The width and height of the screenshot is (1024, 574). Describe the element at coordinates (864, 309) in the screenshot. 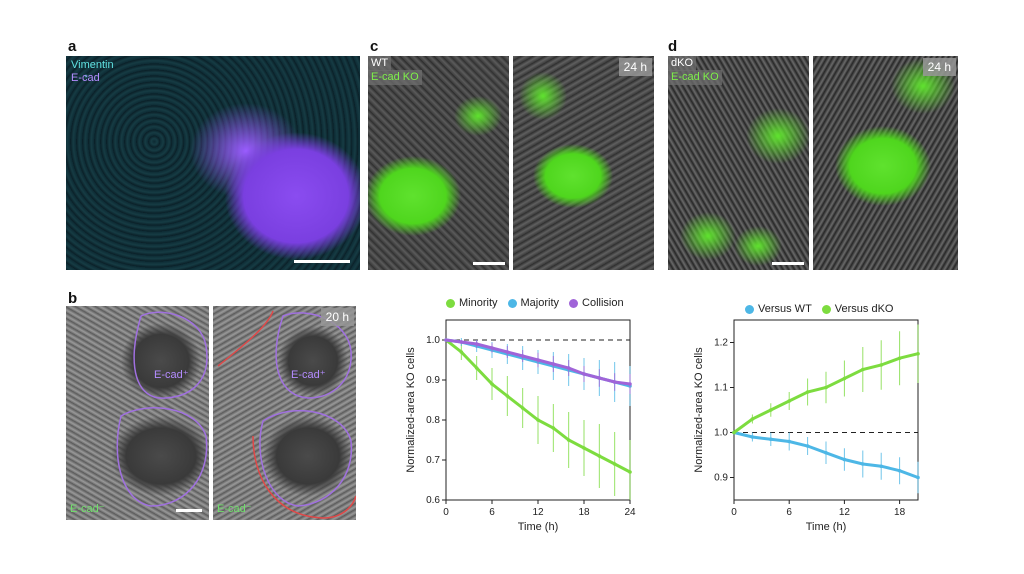

I see `legend-label: Versus dKO` at that location.